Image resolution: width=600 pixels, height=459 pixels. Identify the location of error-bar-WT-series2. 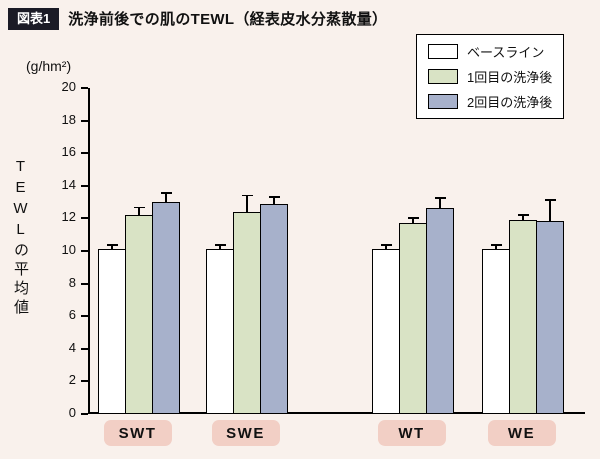
(413, 221).